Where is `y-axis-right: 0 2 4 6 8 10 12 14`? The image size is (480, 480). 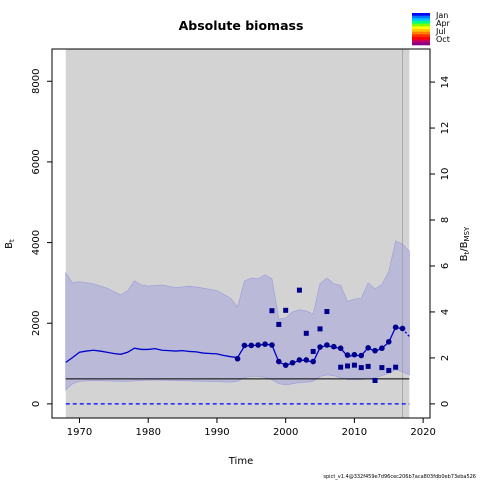
y-axis-right: 0 2 4 6 8 10 12 14 is located at coordinates (440, 241).